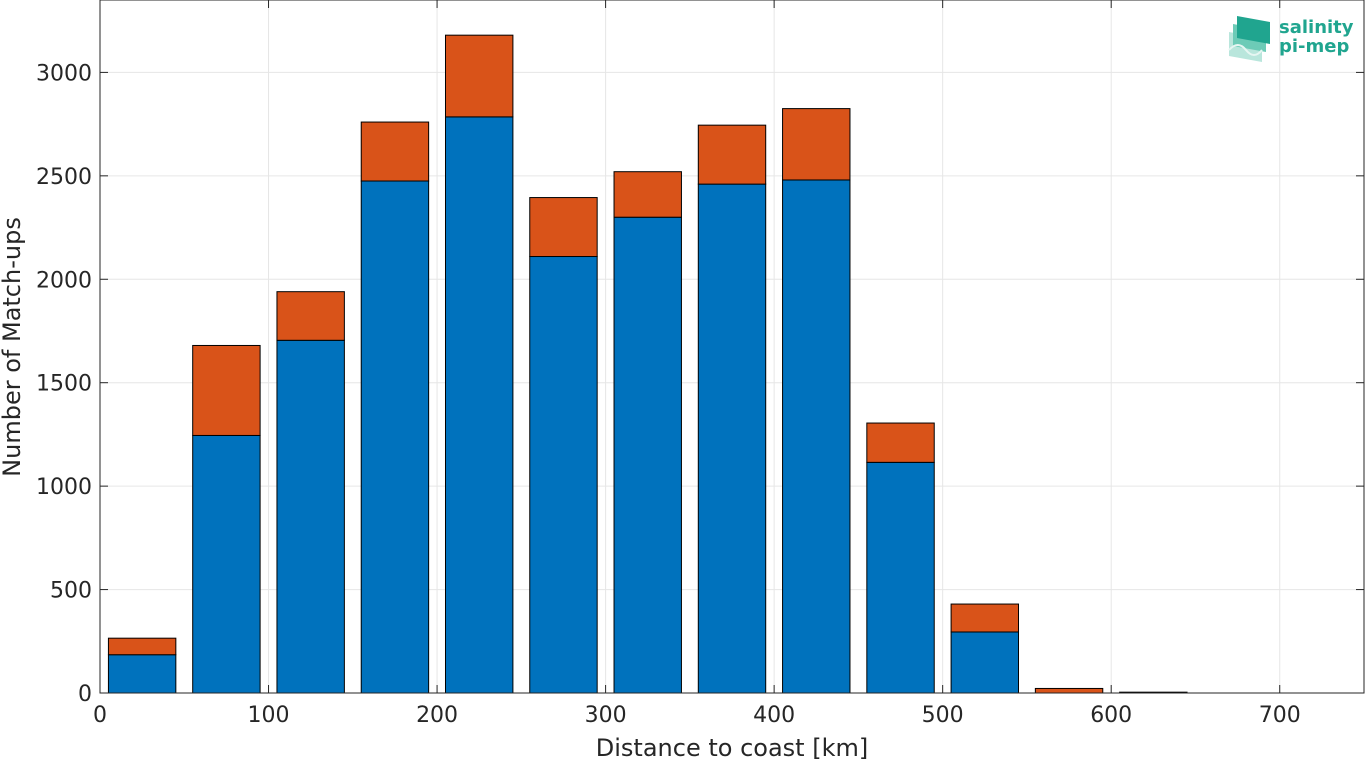  I want to click on x-tick-label: 600, so click(1111, 715).